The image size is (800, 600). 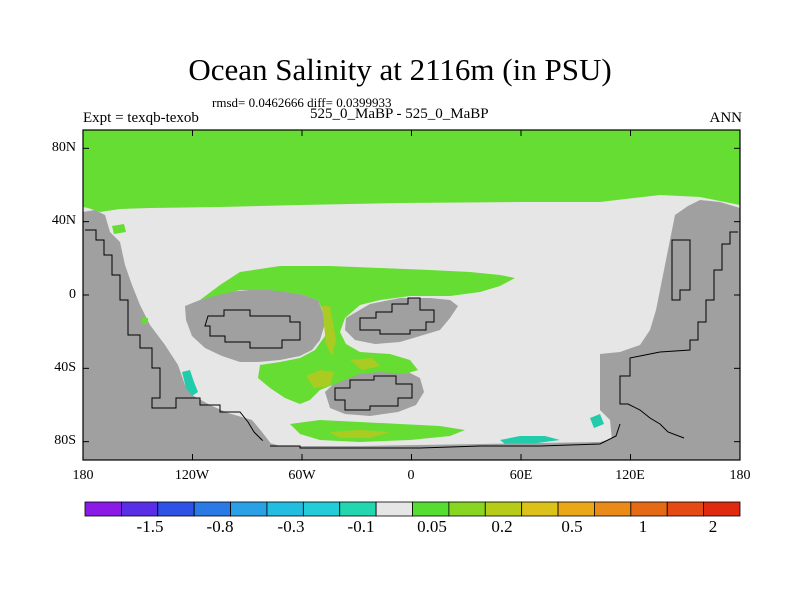 What do you see at coordinates (63, 147) in the screenshot?
I see `y-tick-label: 80N` at bounding box center [63, 147].